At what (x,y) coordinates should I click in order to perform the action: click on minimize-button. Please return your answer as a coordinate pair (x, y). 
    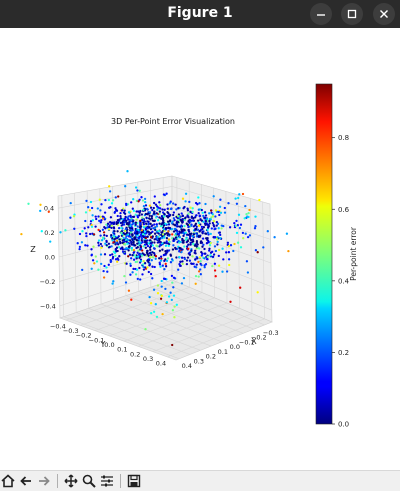
    Looking at the image, I should click on (321, 14).